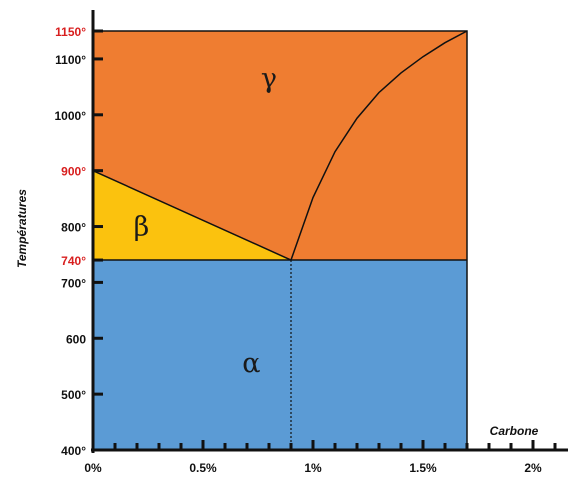 Image resolution: width=584 pixels, height=482 pixels. Describe the element at coordinates (73, 451) in the screenshot. I see `y-tick-label: 400°` at that location.